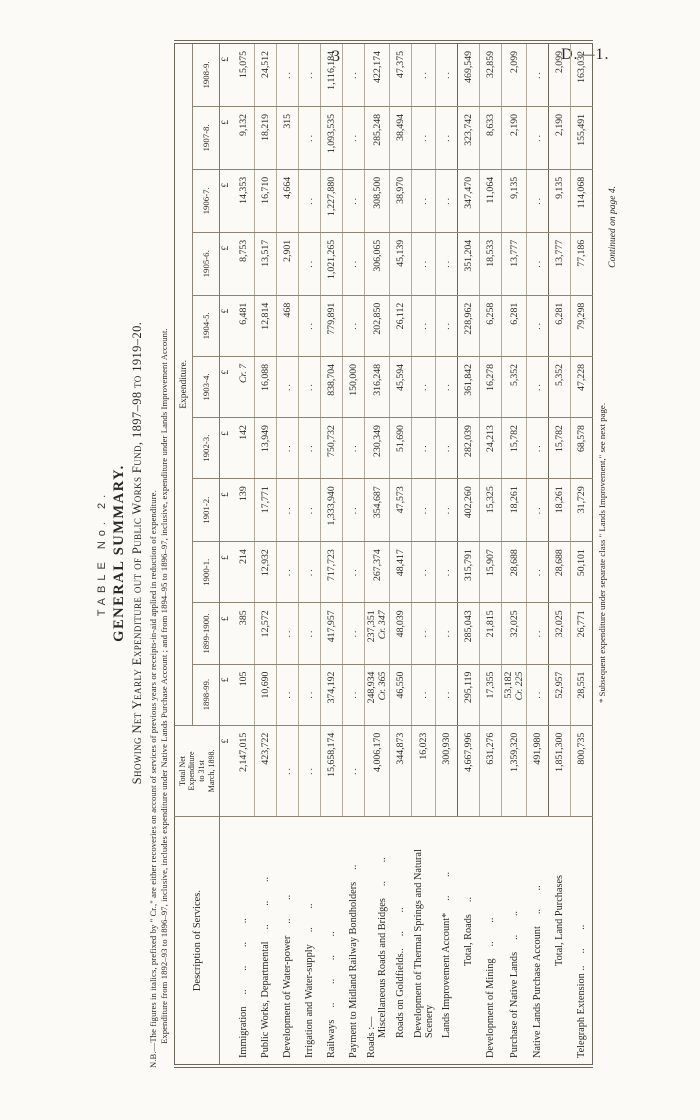  I want to click on value-cell: 52,957, so click(559, 695).